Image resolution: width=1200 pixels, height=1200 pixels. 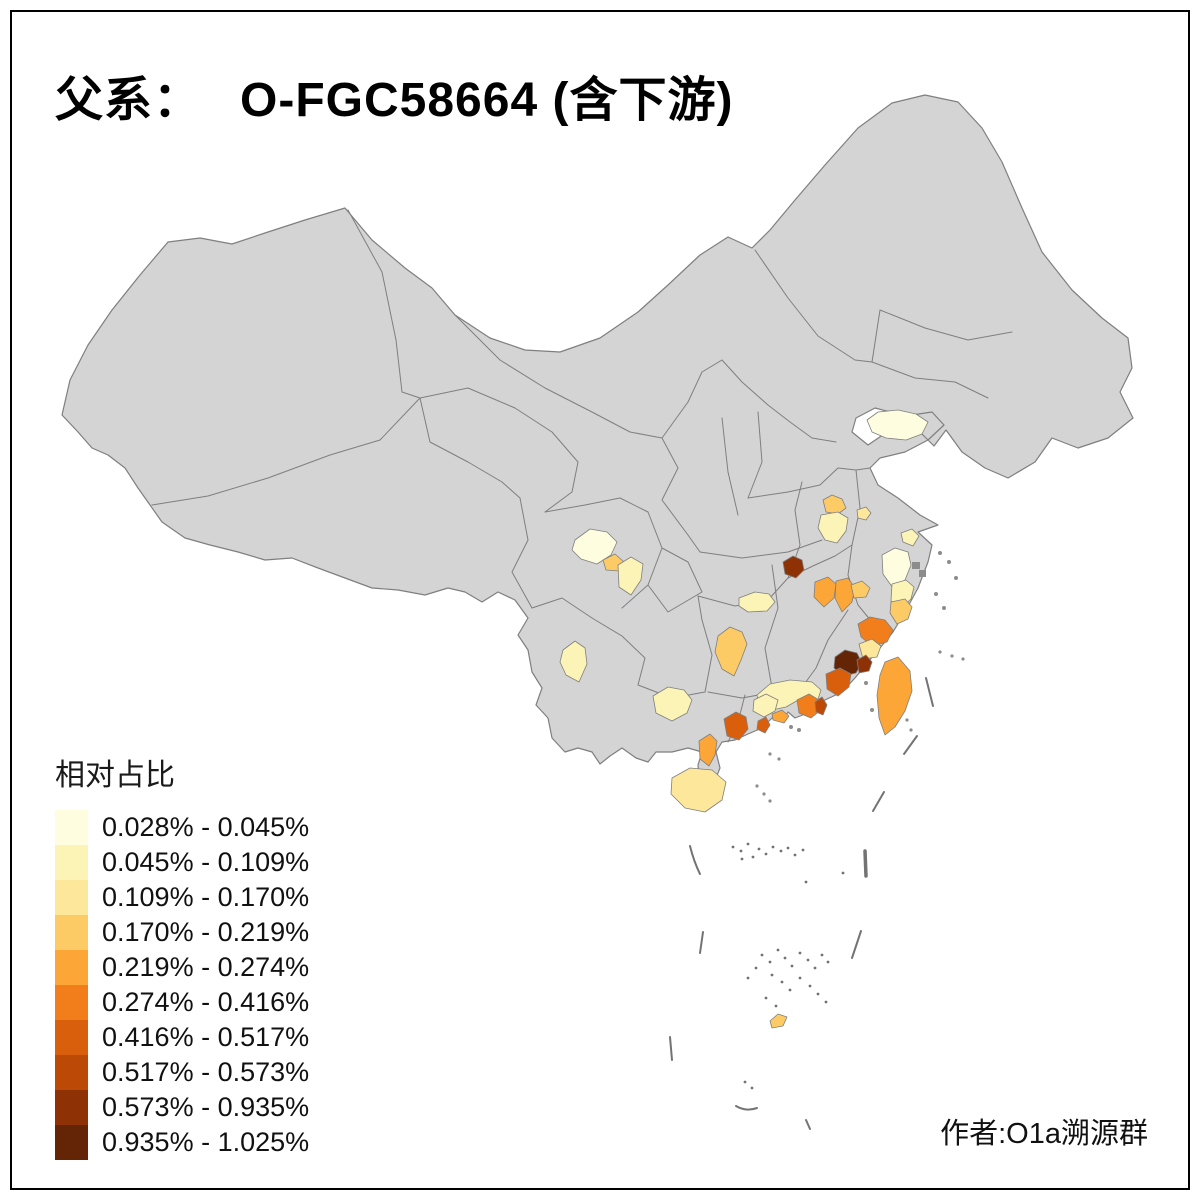 I want to click on region-changsha-area, so click(x=757, y=602).